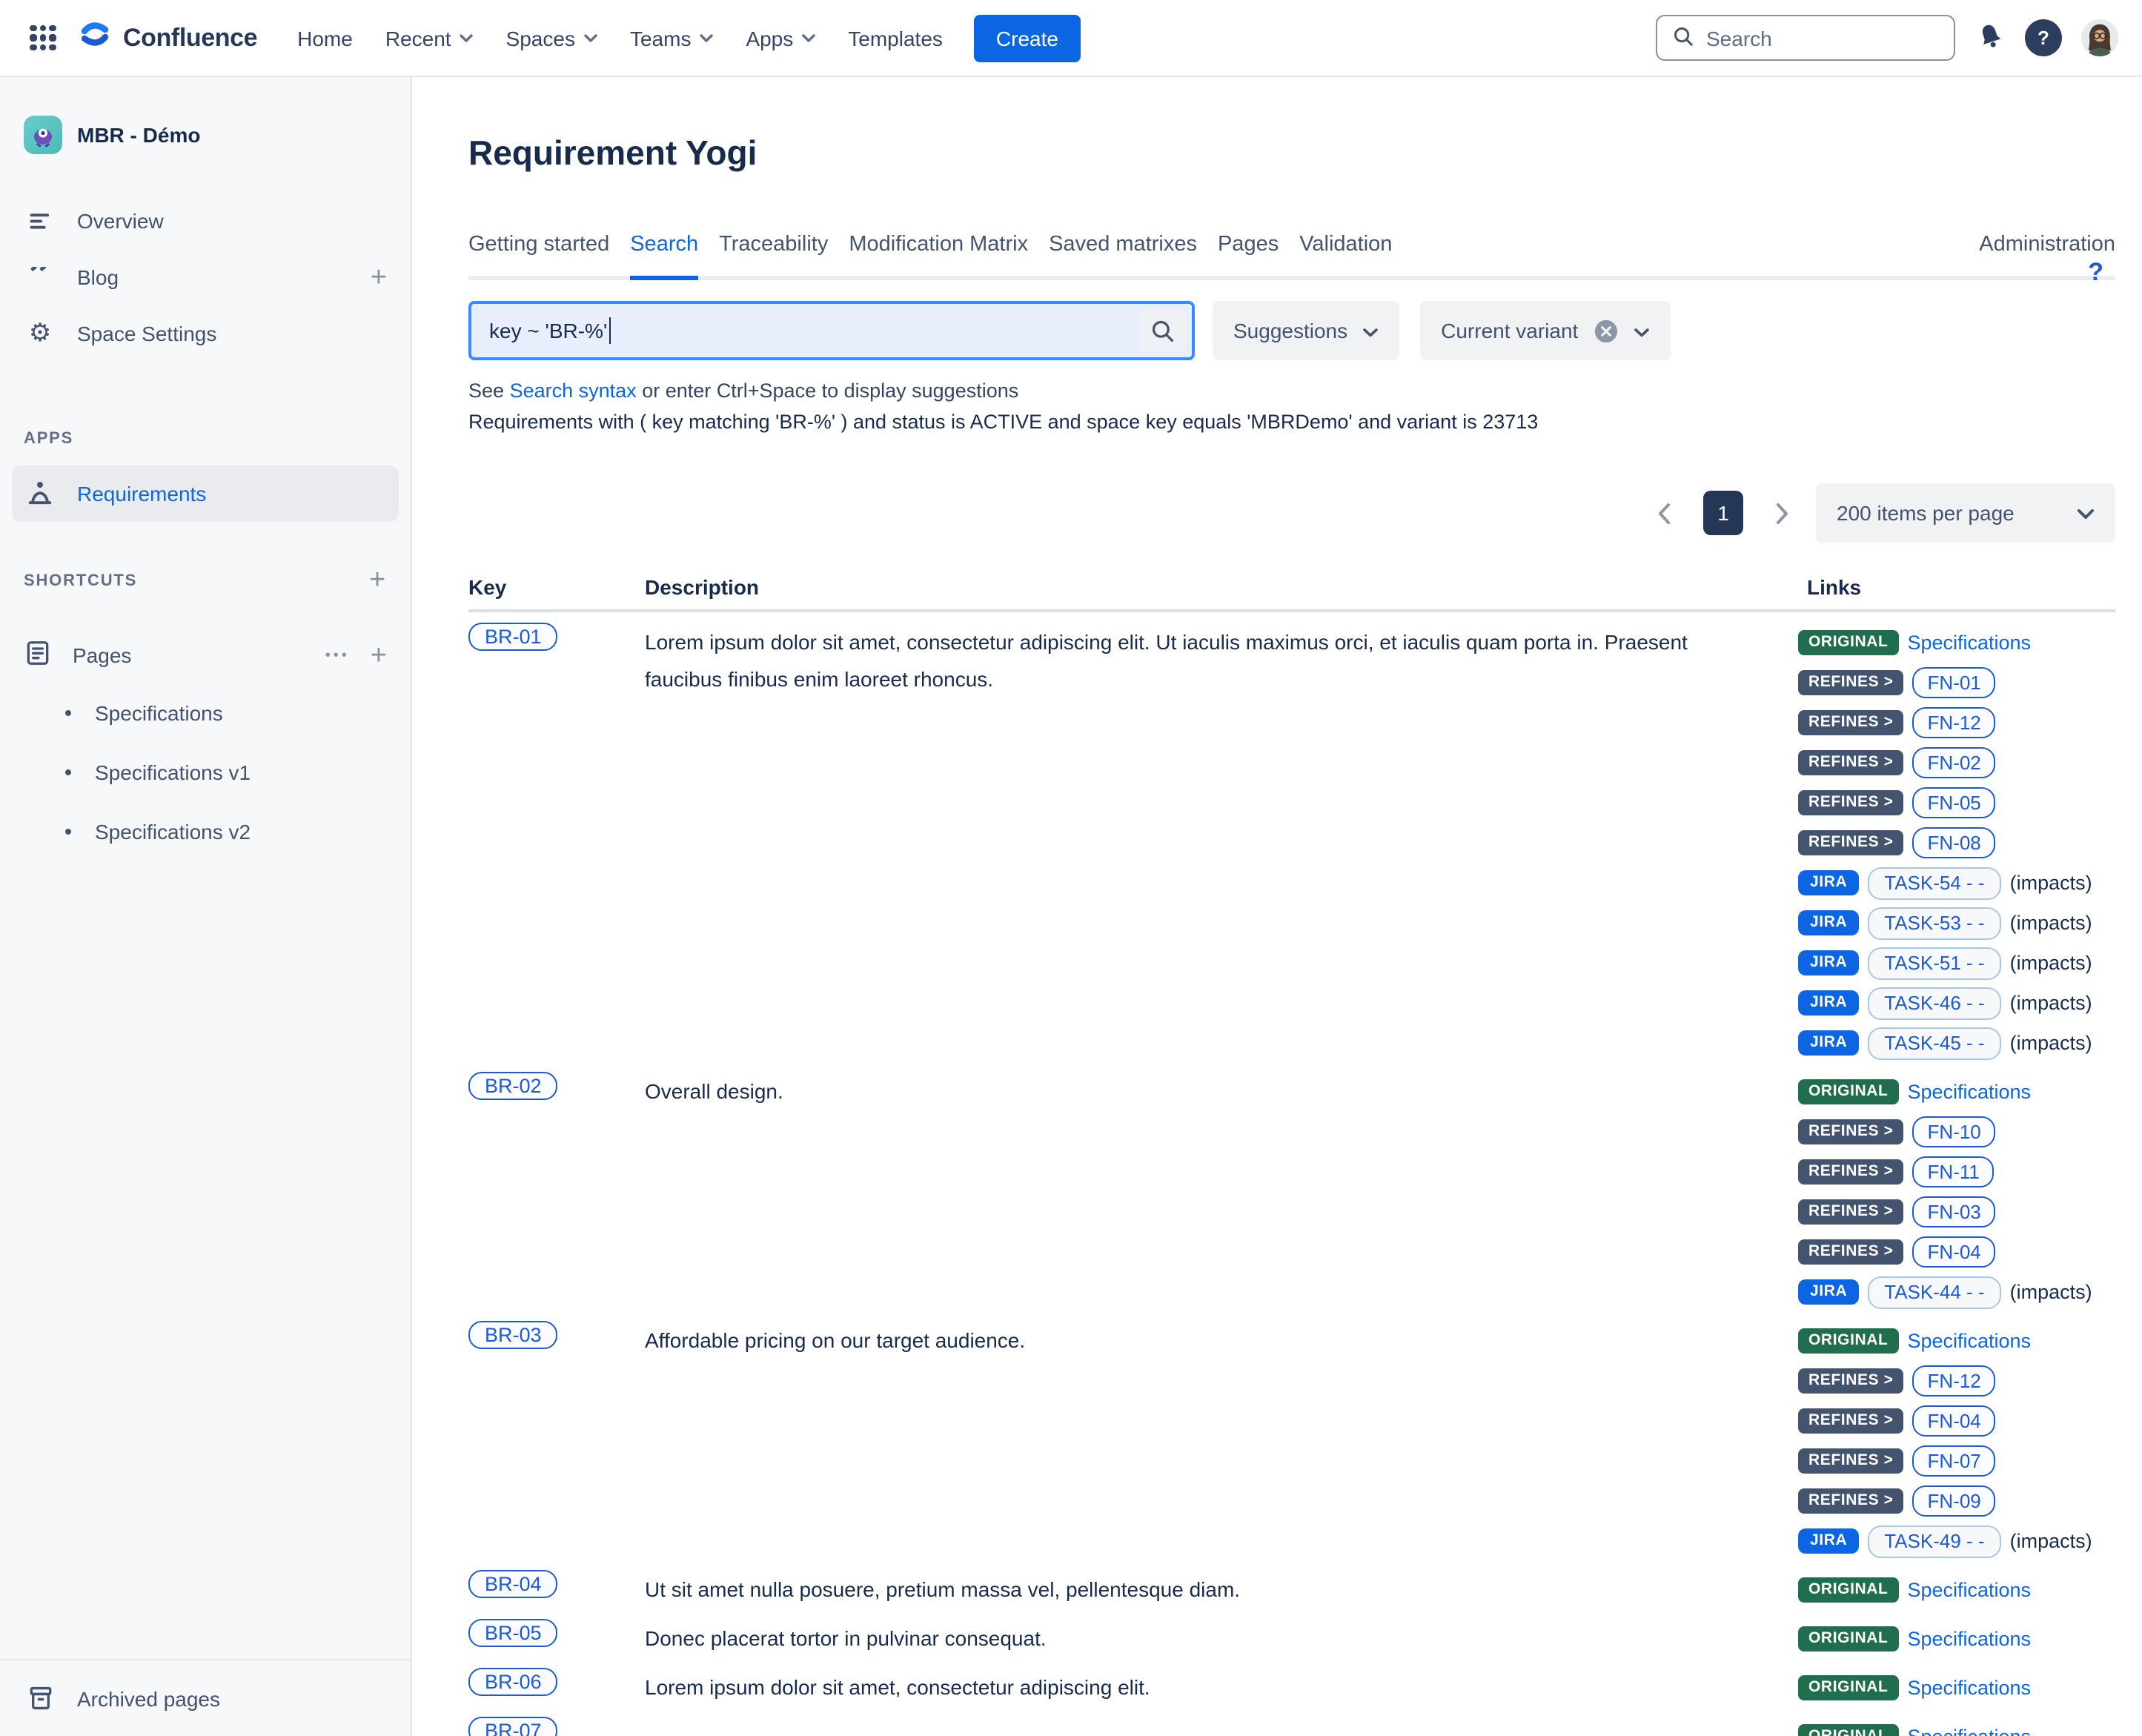  Describe the element at coordinates (2047, 245) in the screenshot. I see `tab-administration: Administration` at that location.